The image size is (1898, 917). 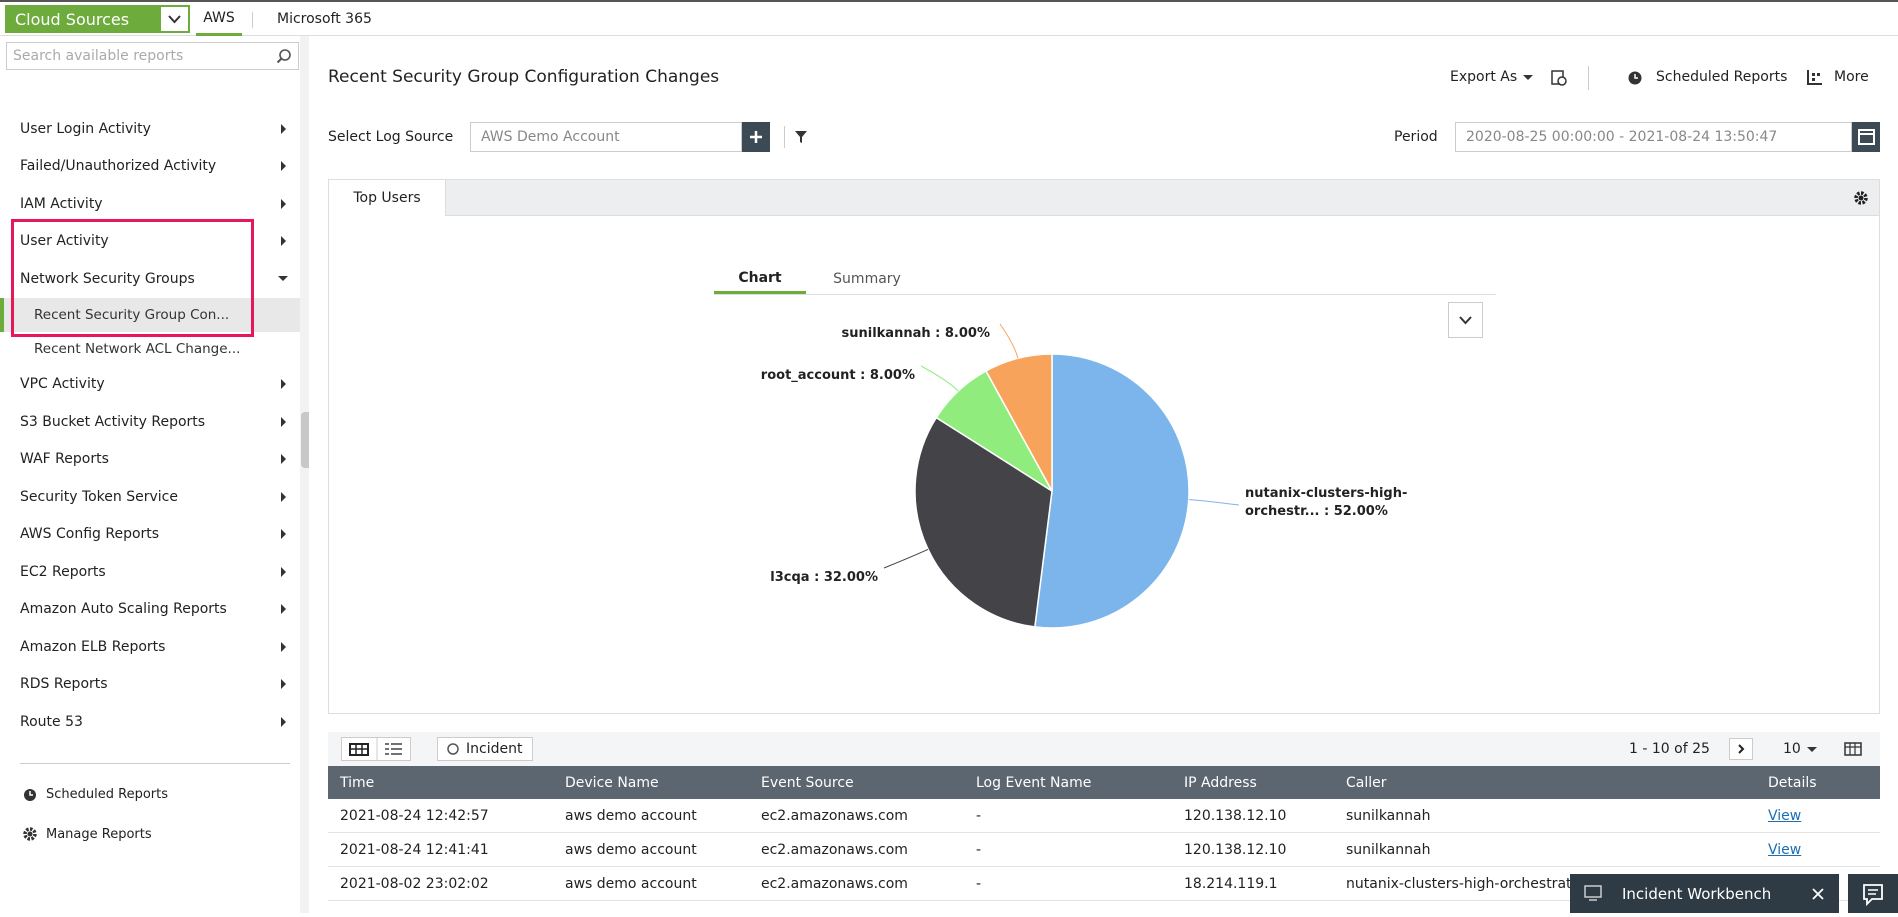 I want to click on divider, so click(x=784, y=137).